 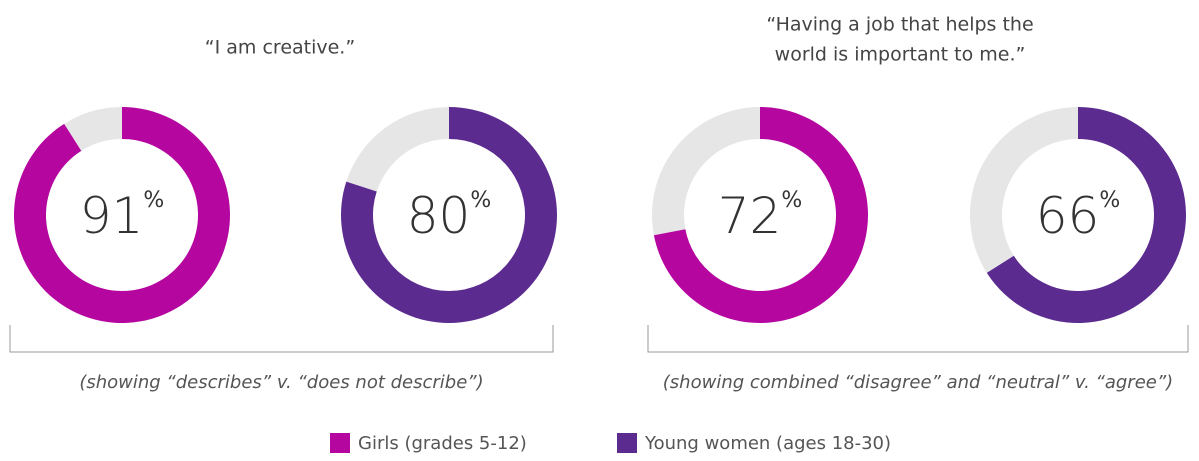 What do you see at coordinates (900, 55) in the screenshot?
I see `chart-title: world is important to me.”` at bounding box center [900, 55].